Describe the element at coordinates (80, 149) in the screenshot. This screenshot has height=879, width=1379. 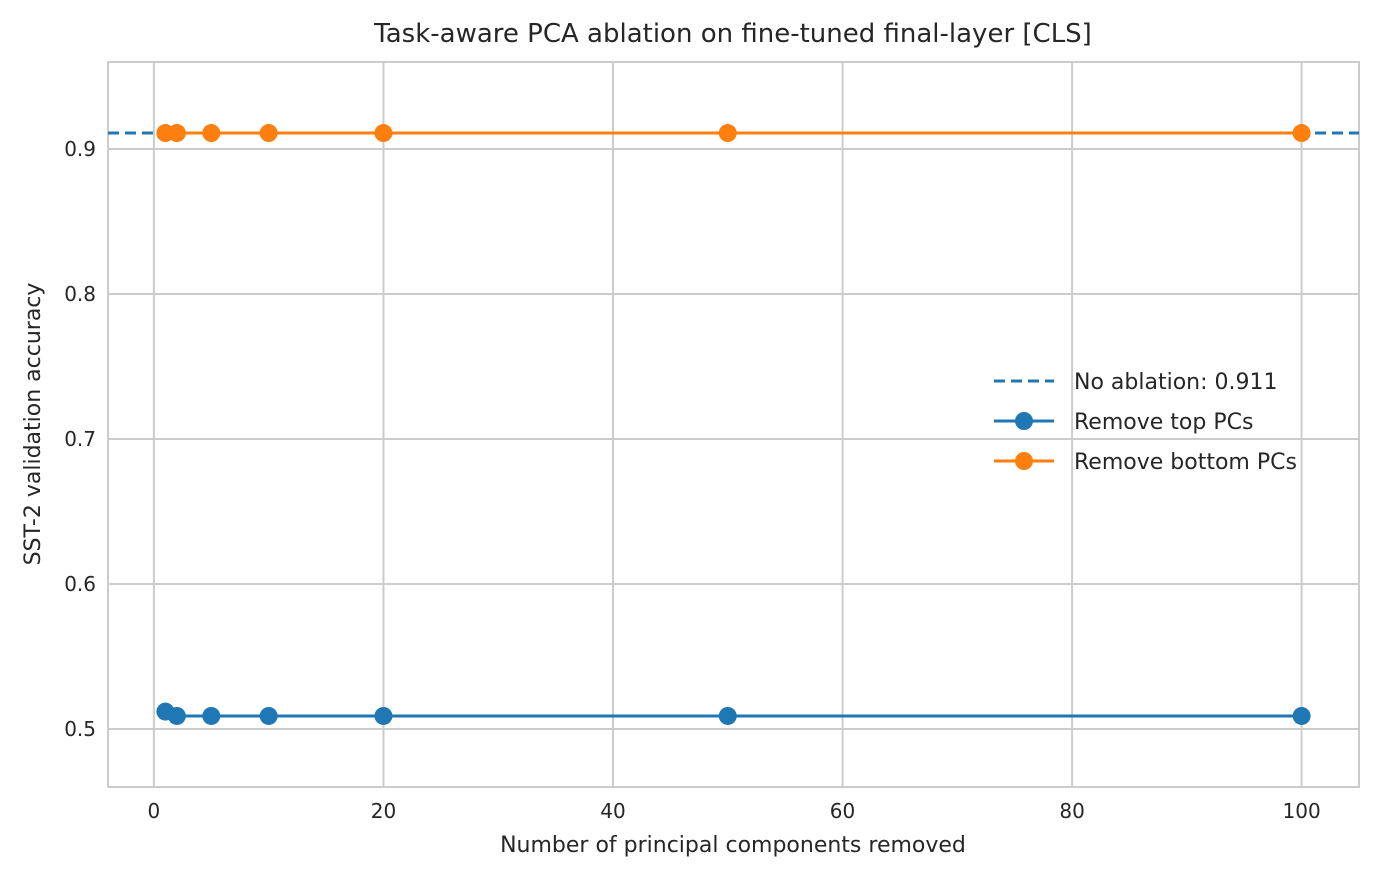
I see `y-tick-label: 0.9` at that location.